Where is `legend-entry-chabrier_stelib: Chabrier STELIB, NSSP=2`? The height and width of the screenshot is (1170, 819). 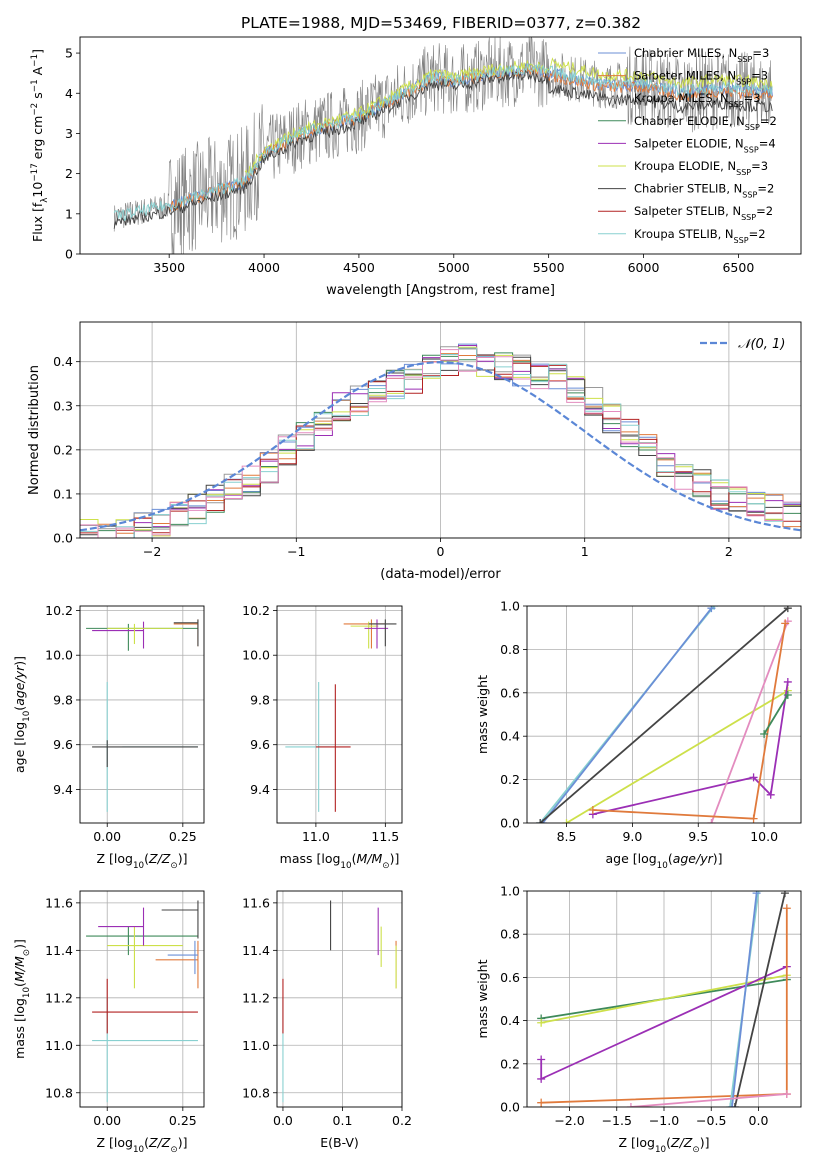
legend-entry-chabrier_stelib: Chabrier STELIB, NSSP=2 is located at coordinates (704, 191).